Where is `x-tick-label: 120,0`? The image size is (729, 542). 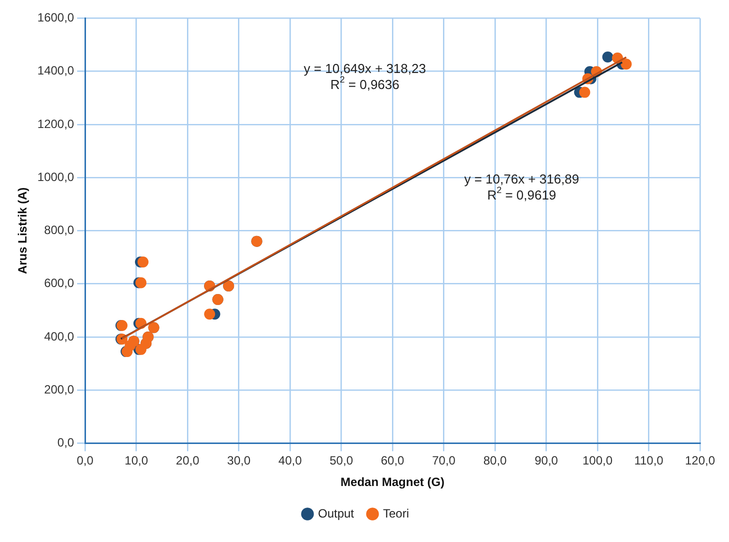 x-tick-label: 120,0 is located at coordinates (700, 461).